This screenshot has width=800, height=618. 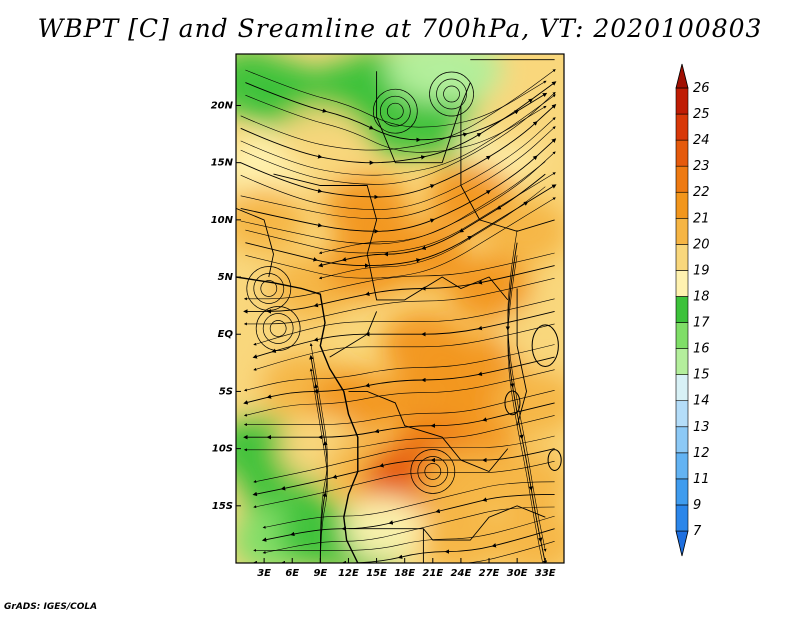 What do you see at coordinates (222, 163) in the screenshot?
I see `y-tick-label: 15N` at bounding box center [222, 163].